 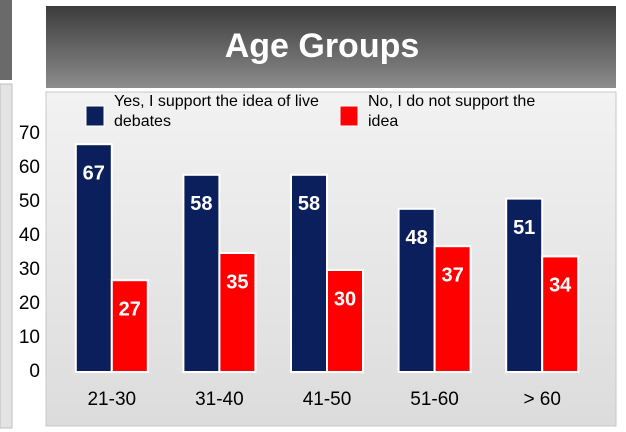 What do you see at coordinates (29, 235) in the screenshot?
I see `y-tick-label: 40` at bounding box center [29, 235].